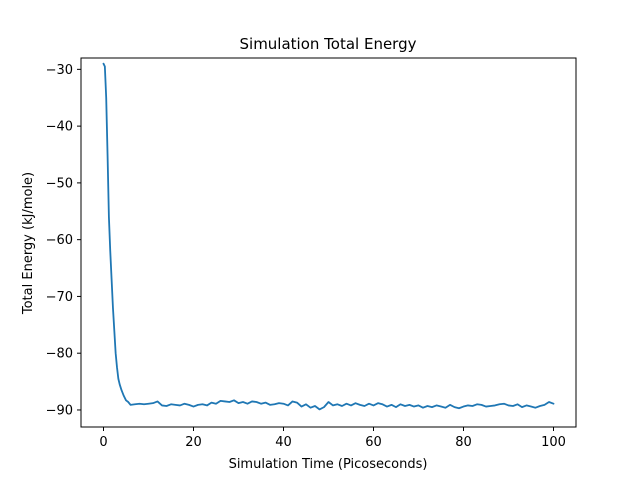  Describe the element at coordinates (59, 297) in the screenshot. I see `y-tick-label-2: −70` at that location.